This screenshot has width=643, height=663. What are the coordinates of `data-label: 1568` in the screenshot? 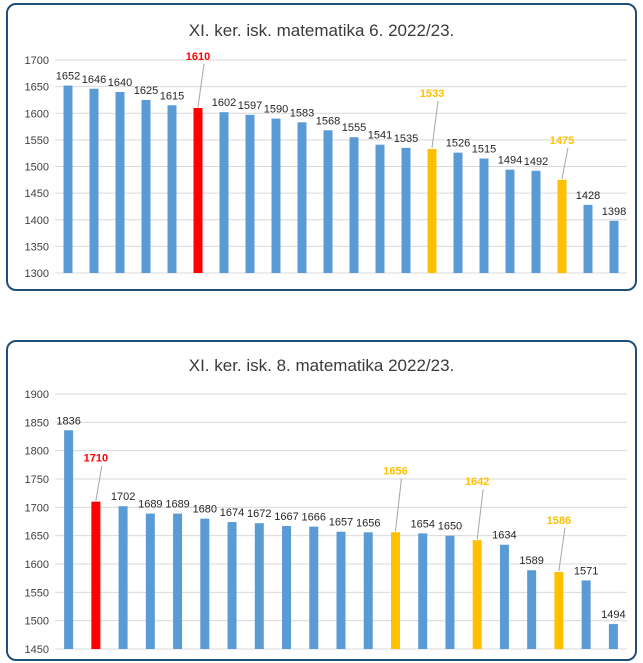 It's located at (328, 121).